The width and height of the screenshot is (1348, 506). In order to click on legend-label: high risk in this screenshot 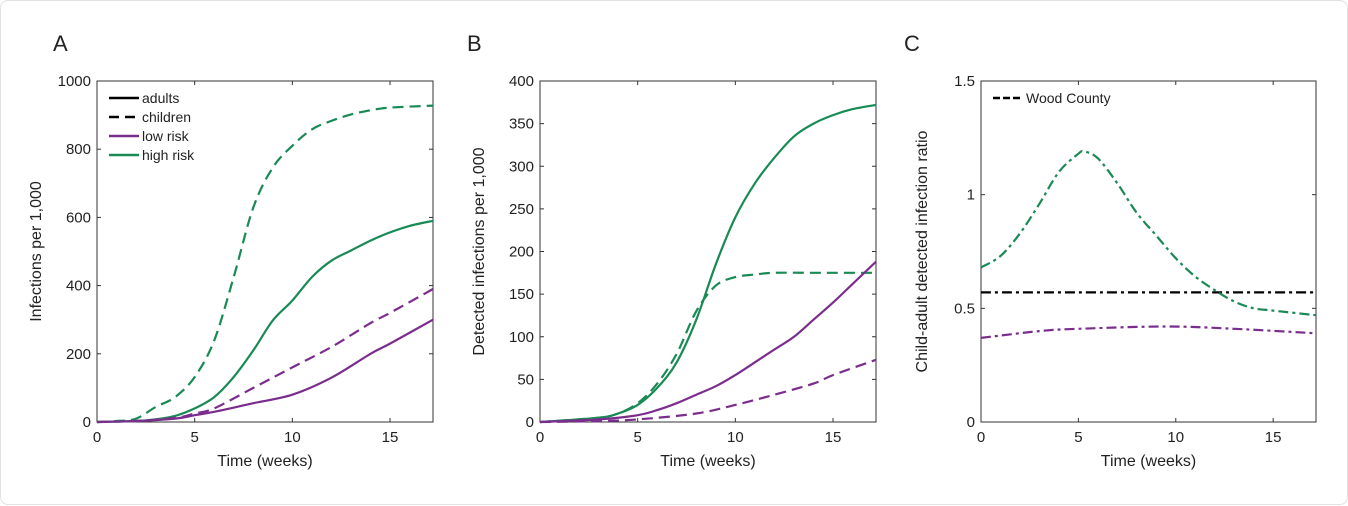, I will do `click(168, 155)`.